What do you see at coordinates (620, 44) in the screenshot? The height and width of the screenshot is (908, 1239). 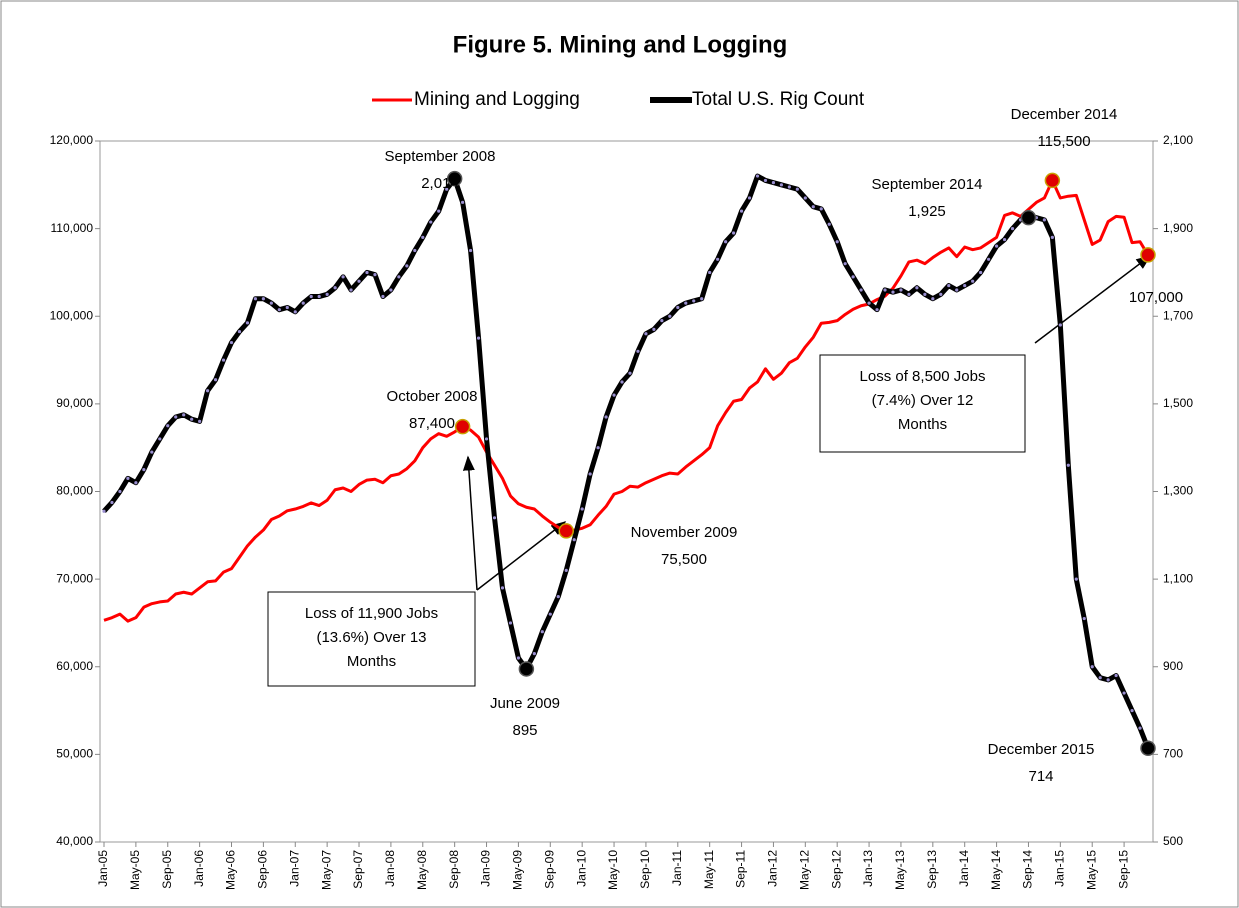 I see `chart-title: Figure 5. Mining and Logging` at bounding box center [620, 44].